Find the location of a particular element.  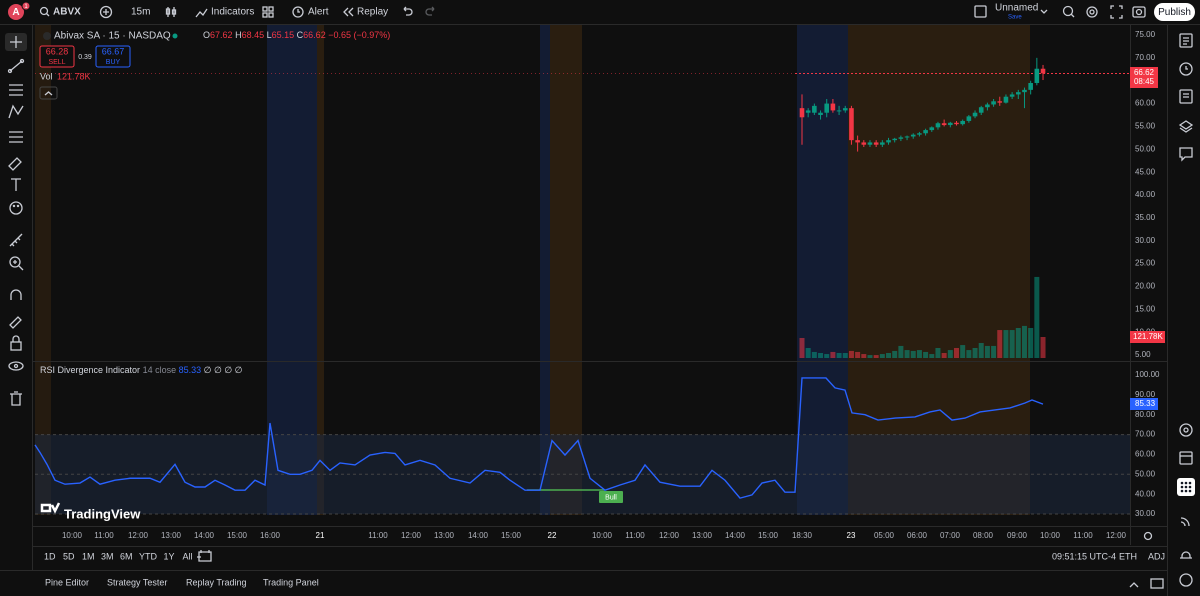

sell-button is located at coordinates (57, 56).